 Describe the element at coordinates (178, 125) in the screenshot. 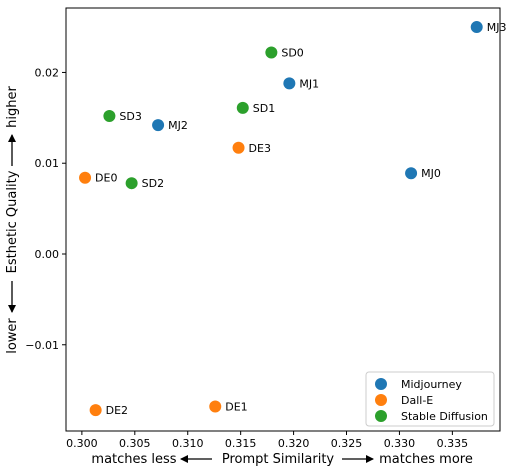

I see `point-label: MJ2` at that location.